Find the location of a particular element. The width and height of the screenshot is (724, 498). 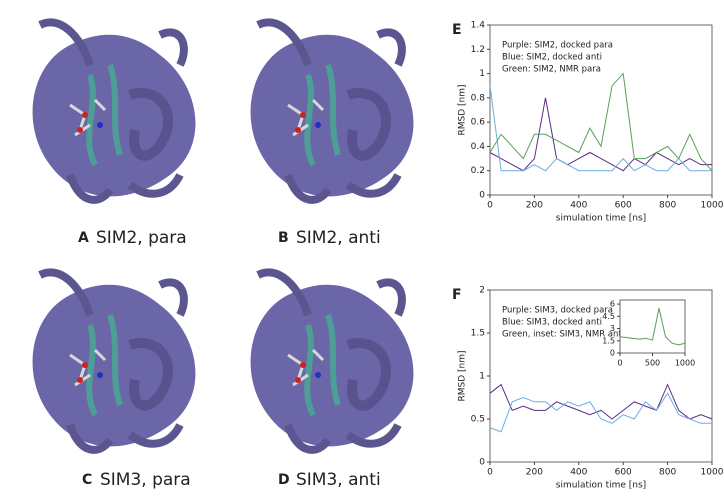

y-tick-label: 0.2 is located at coordinates (478, 171).